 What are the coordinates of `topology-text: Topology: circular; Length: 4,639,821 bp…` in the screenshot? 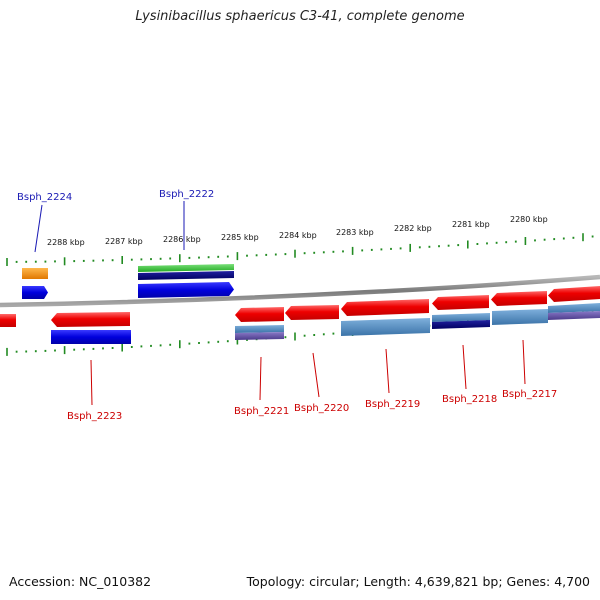 It's located at (418, 581).